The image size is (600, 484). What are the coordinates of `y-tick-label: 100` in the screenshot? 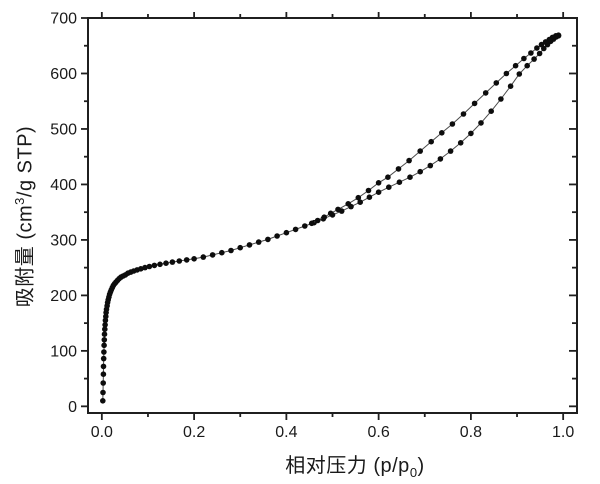 It's located at (63, 351).